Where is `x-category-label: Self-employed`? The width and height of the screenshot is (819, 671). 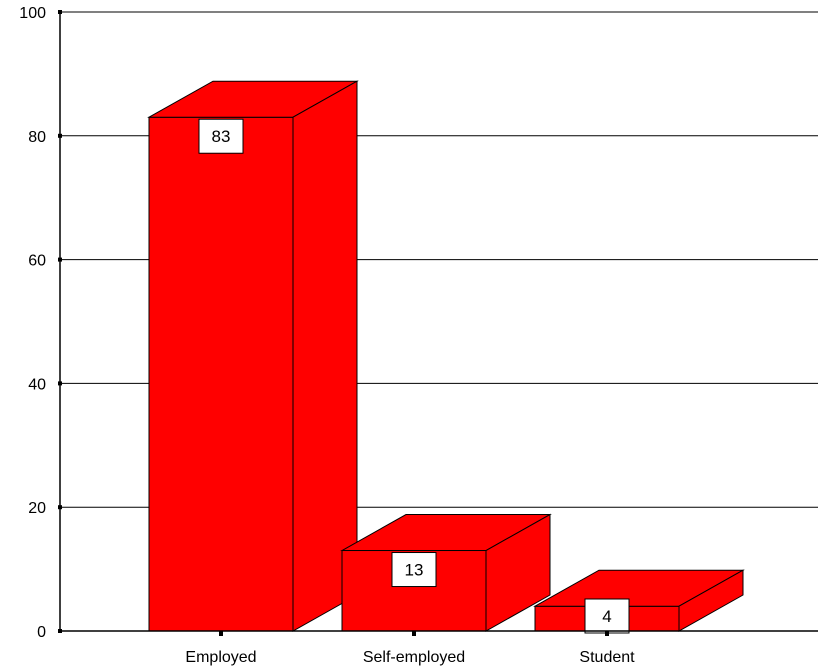 x-category-label: Self-employed is located at coordinates (414, 657).